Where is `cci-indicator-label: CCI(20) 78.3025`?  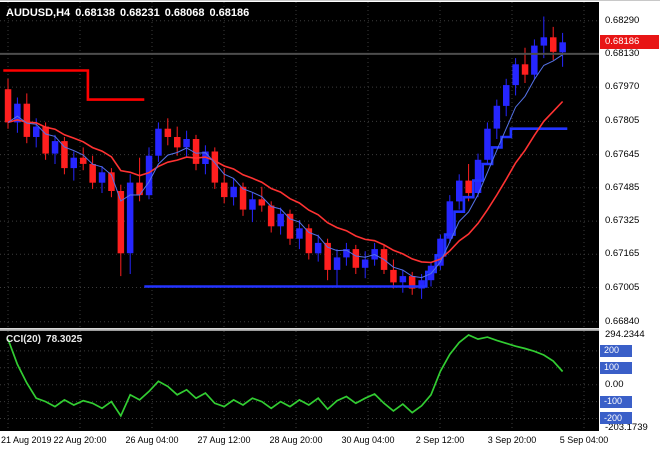 cci-indicator-label: CCI(20) 78.3025 is located at coordinates (46, 339).